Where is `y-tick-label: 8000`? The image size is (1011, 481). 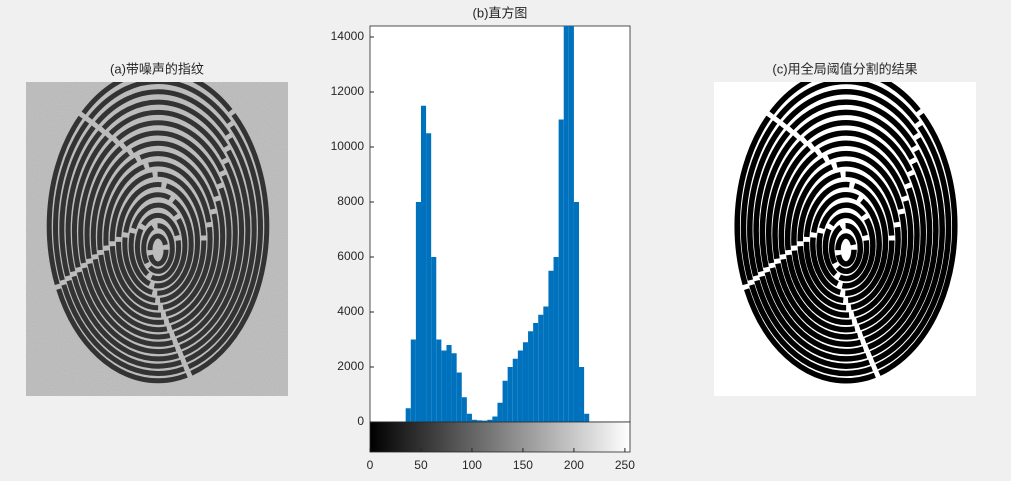 y-tick-label: 8000 is located at coordinates (350, 201).